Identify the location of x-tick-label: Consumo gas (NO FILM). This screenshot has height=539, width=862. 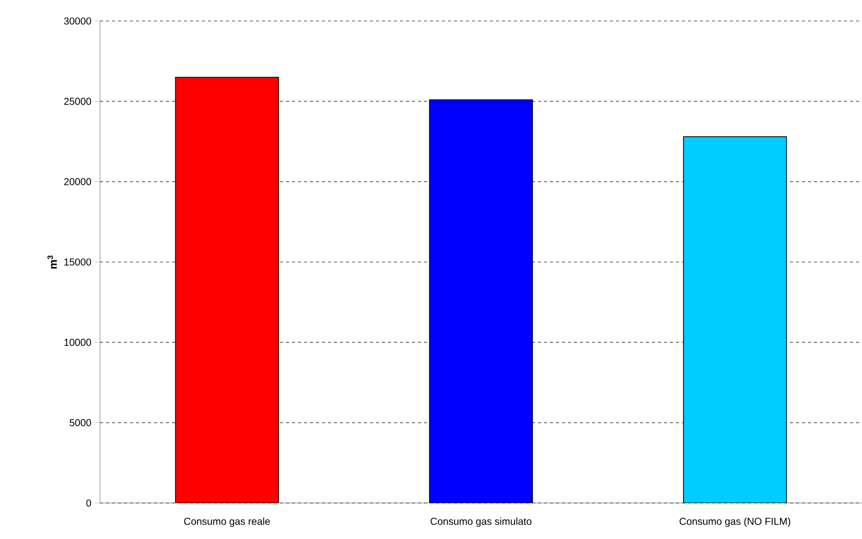
(735, 522).